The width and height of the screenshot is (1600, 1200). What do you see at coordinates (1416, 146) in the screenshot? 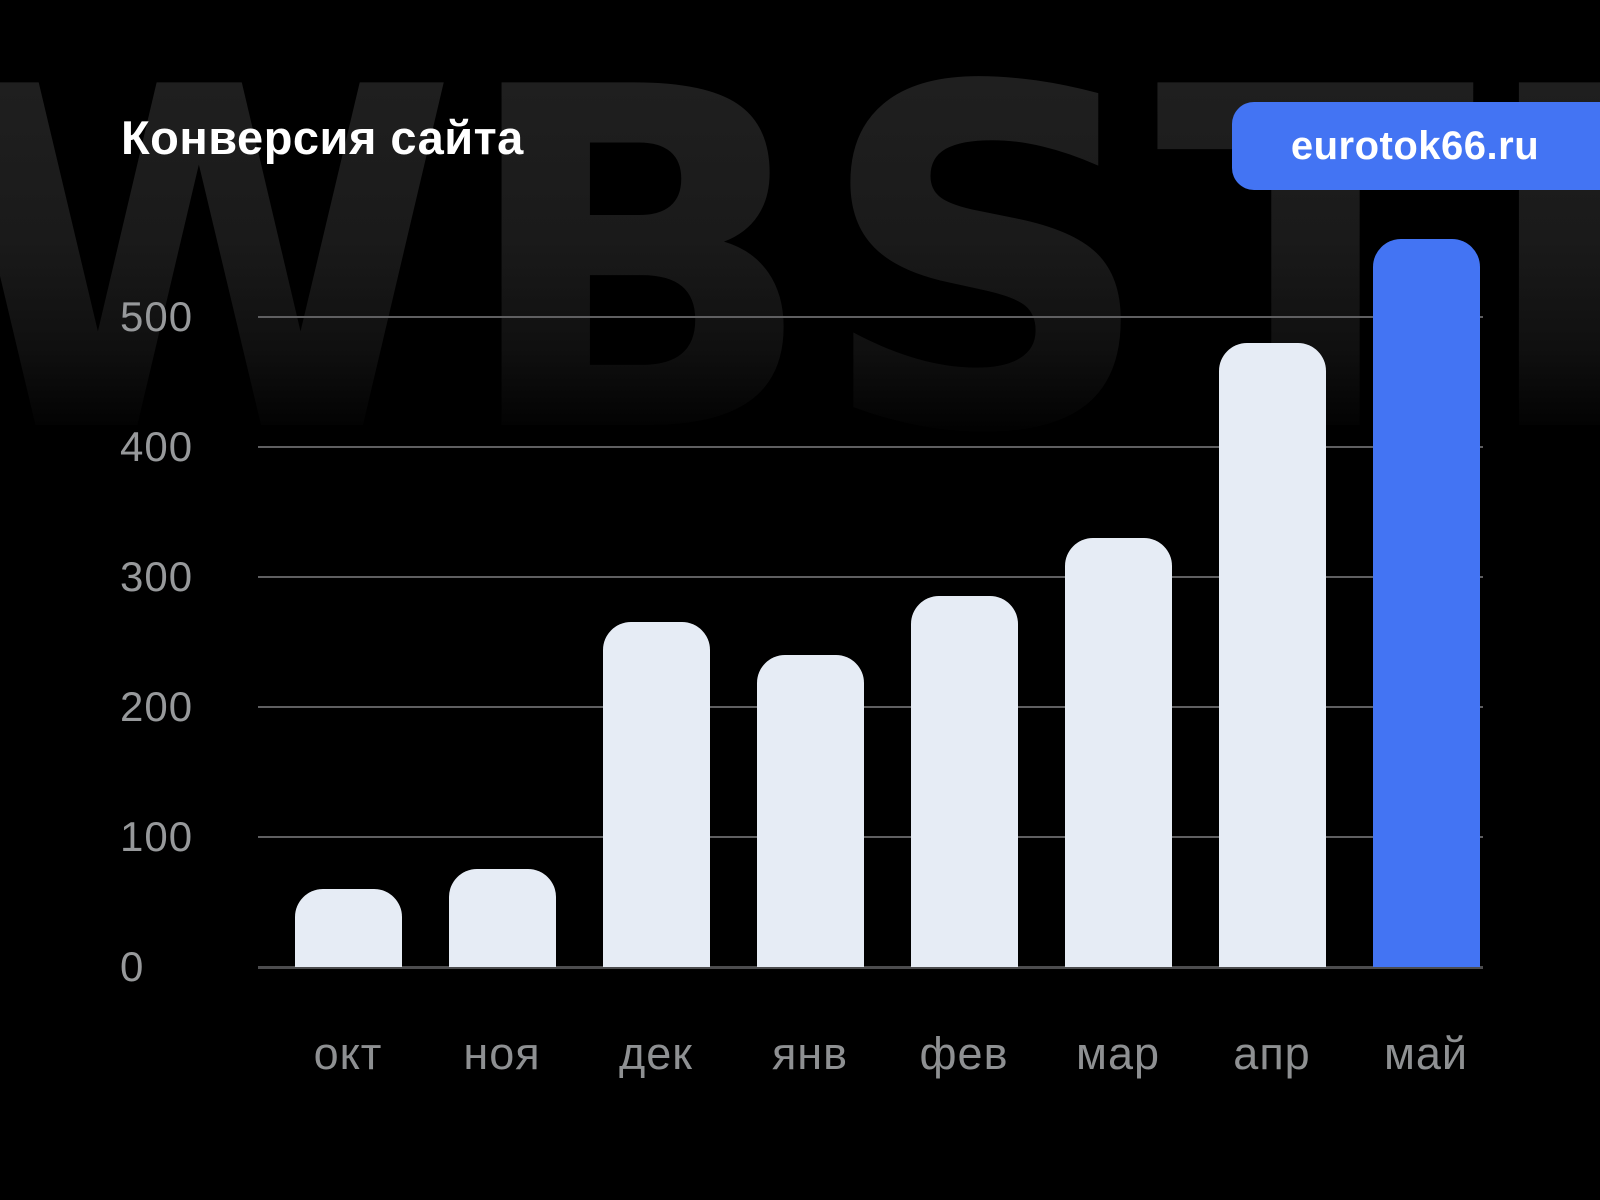
I see `site-url-badge: eurotok66.ru` at bounding box center [1416, 146].